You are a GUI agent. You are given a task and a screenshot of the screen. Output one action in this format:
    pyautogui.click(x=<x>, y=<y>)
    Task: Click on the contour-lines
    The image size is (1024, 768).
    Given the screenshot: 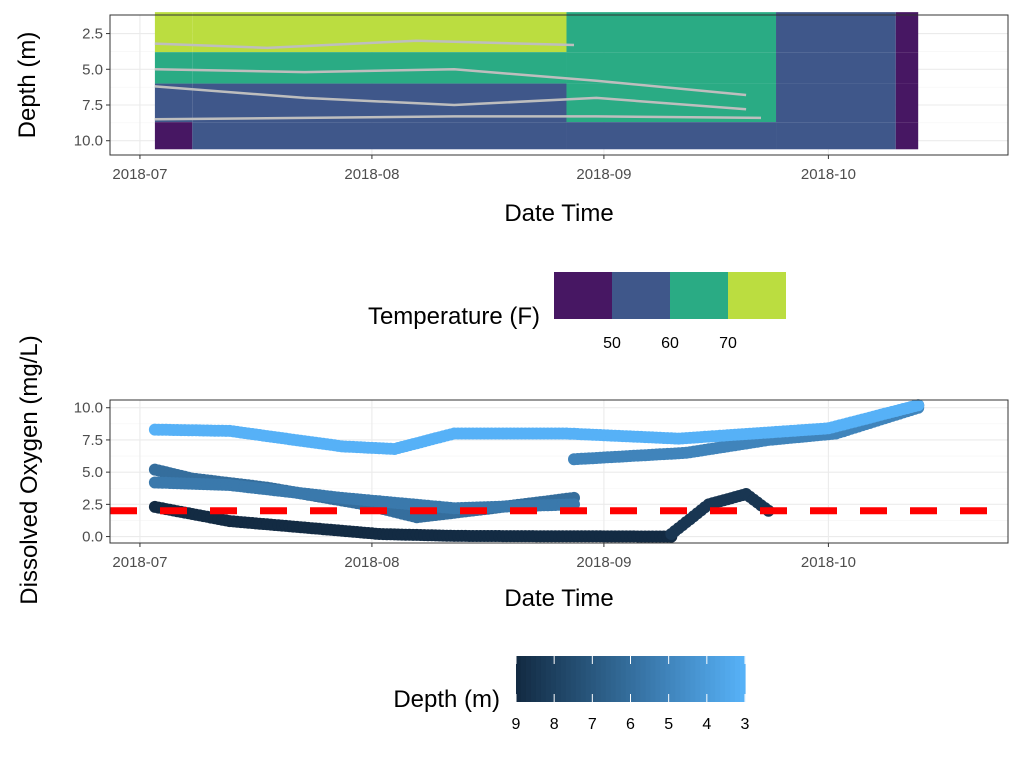 What is the action you would take?
    pyautogui.click(x=458, y=80)
    